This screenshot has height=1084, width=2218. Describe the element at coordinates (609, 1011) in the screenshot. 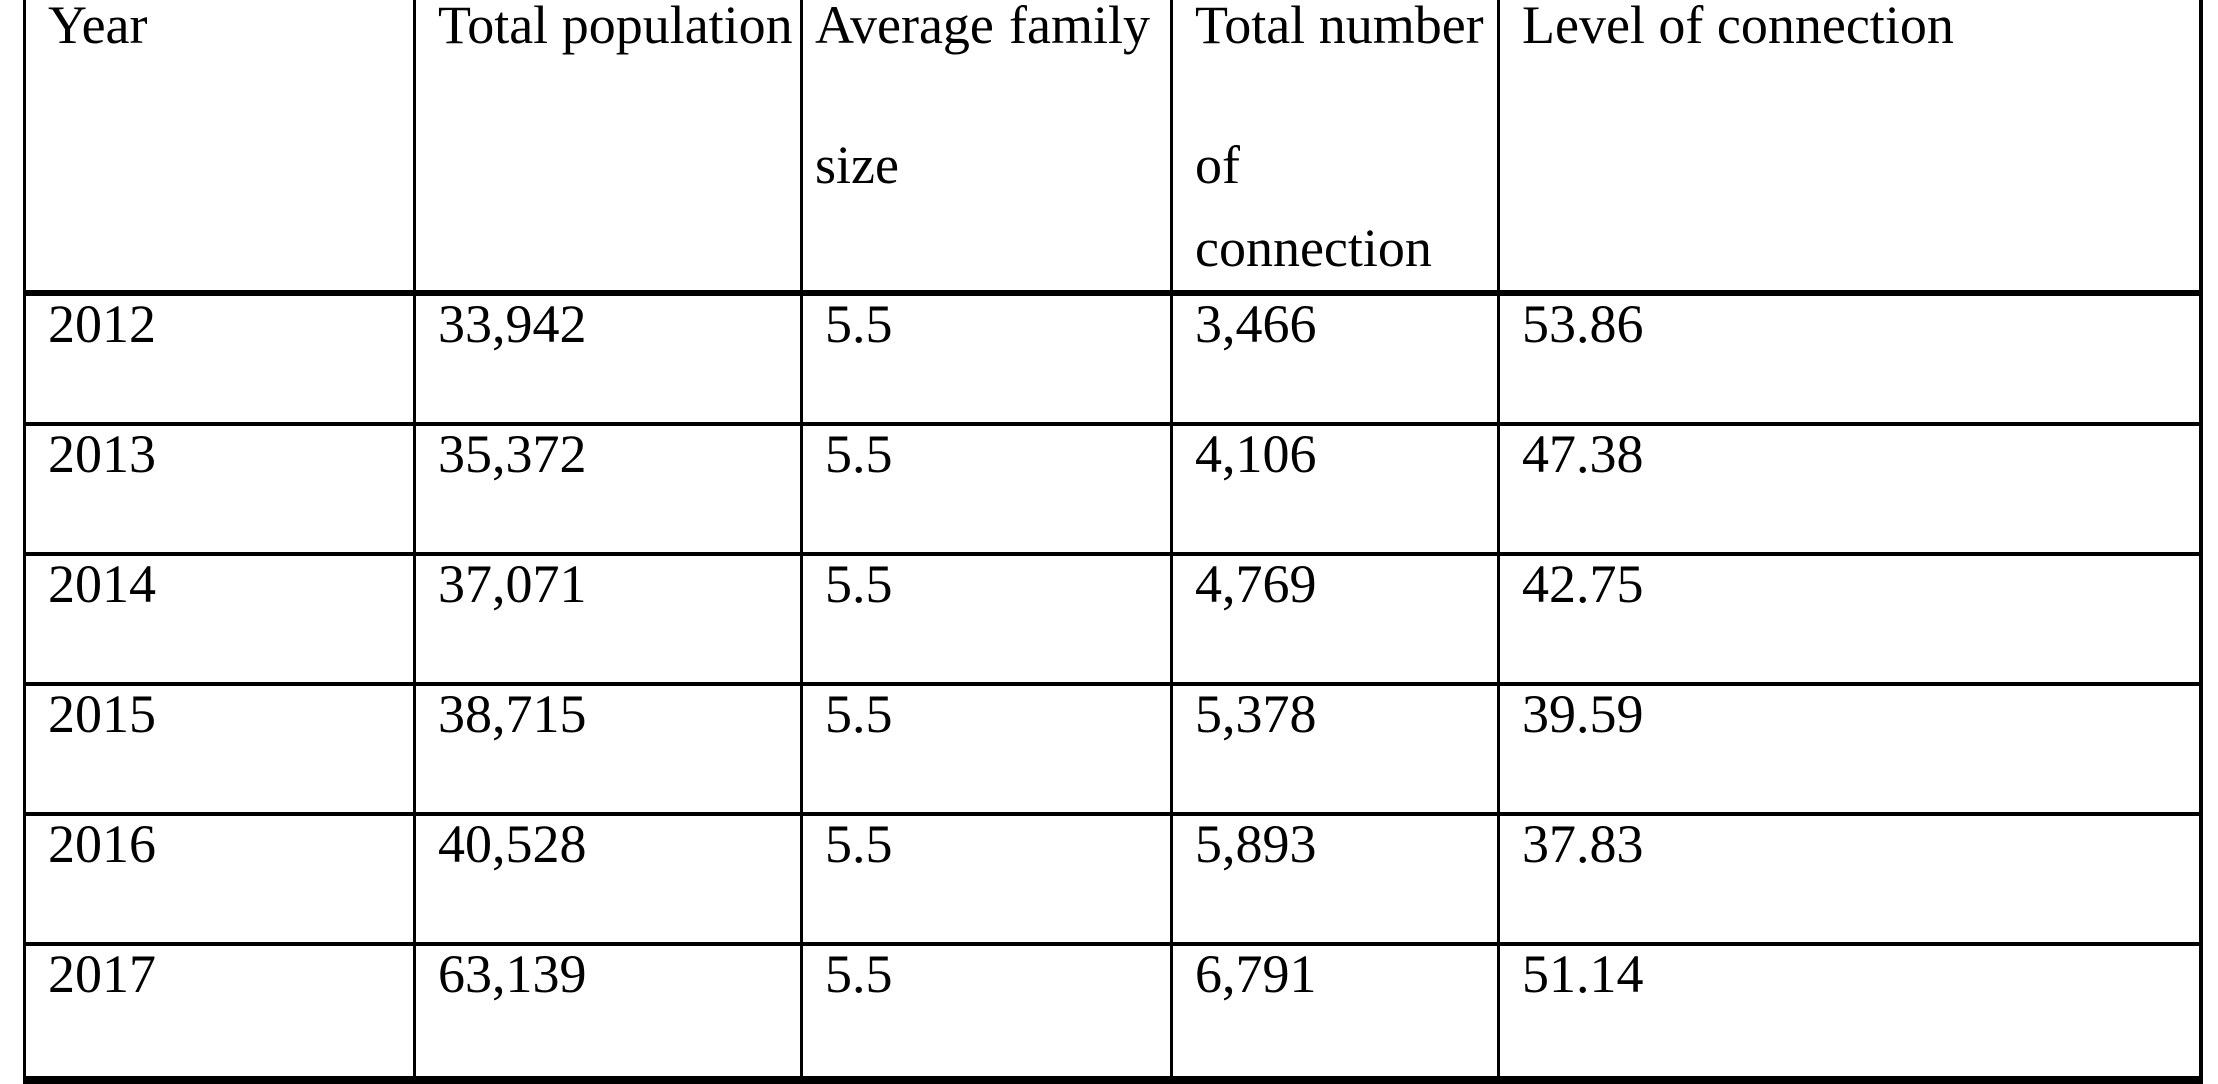

I see `table-cell: 63,139` at that location.